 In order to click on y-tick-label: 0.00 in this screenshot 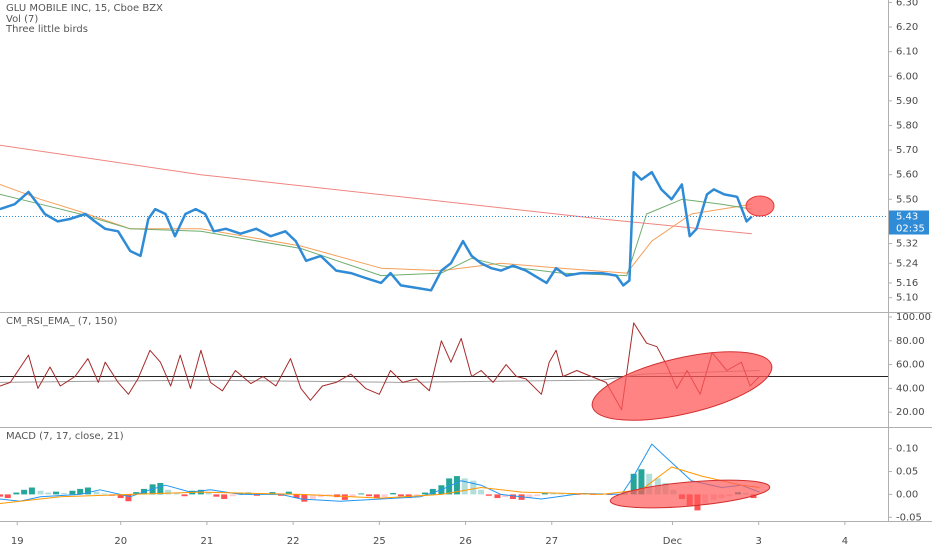, I will do `click(907, 494)`.